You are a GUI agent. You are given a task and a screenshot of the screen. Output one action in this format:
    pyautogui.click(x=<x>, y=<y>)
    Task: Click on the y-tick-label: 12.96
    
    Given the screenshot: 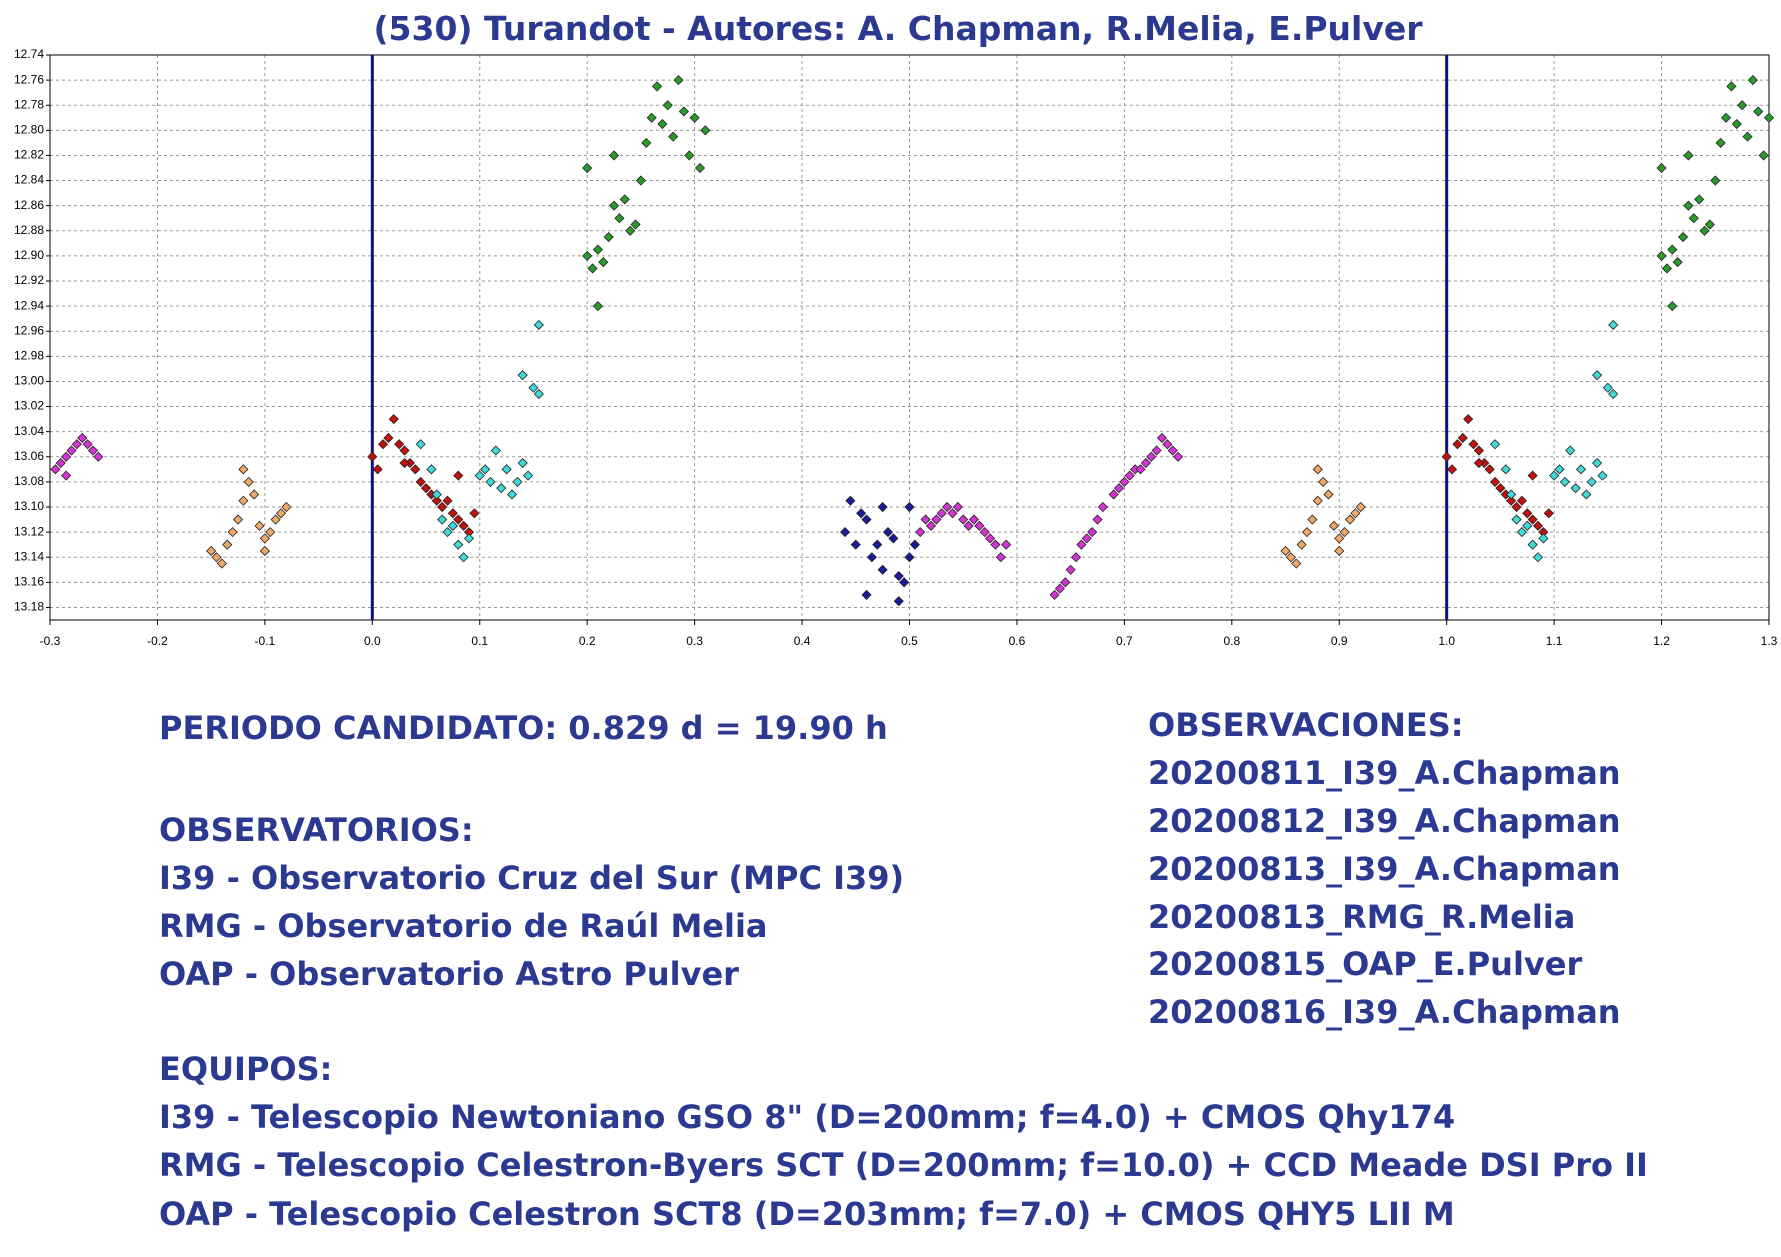 What is the action you would take?
    pyautogui.click(x=29, y=330)
    